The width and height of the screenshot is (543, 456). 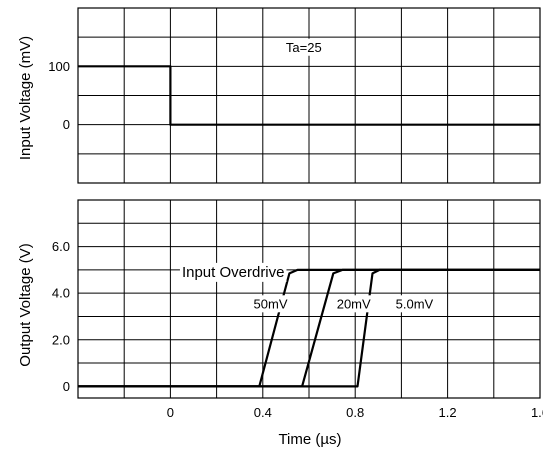 I want to click on y-tick-label: 6.0, so click(x=61, y=246).